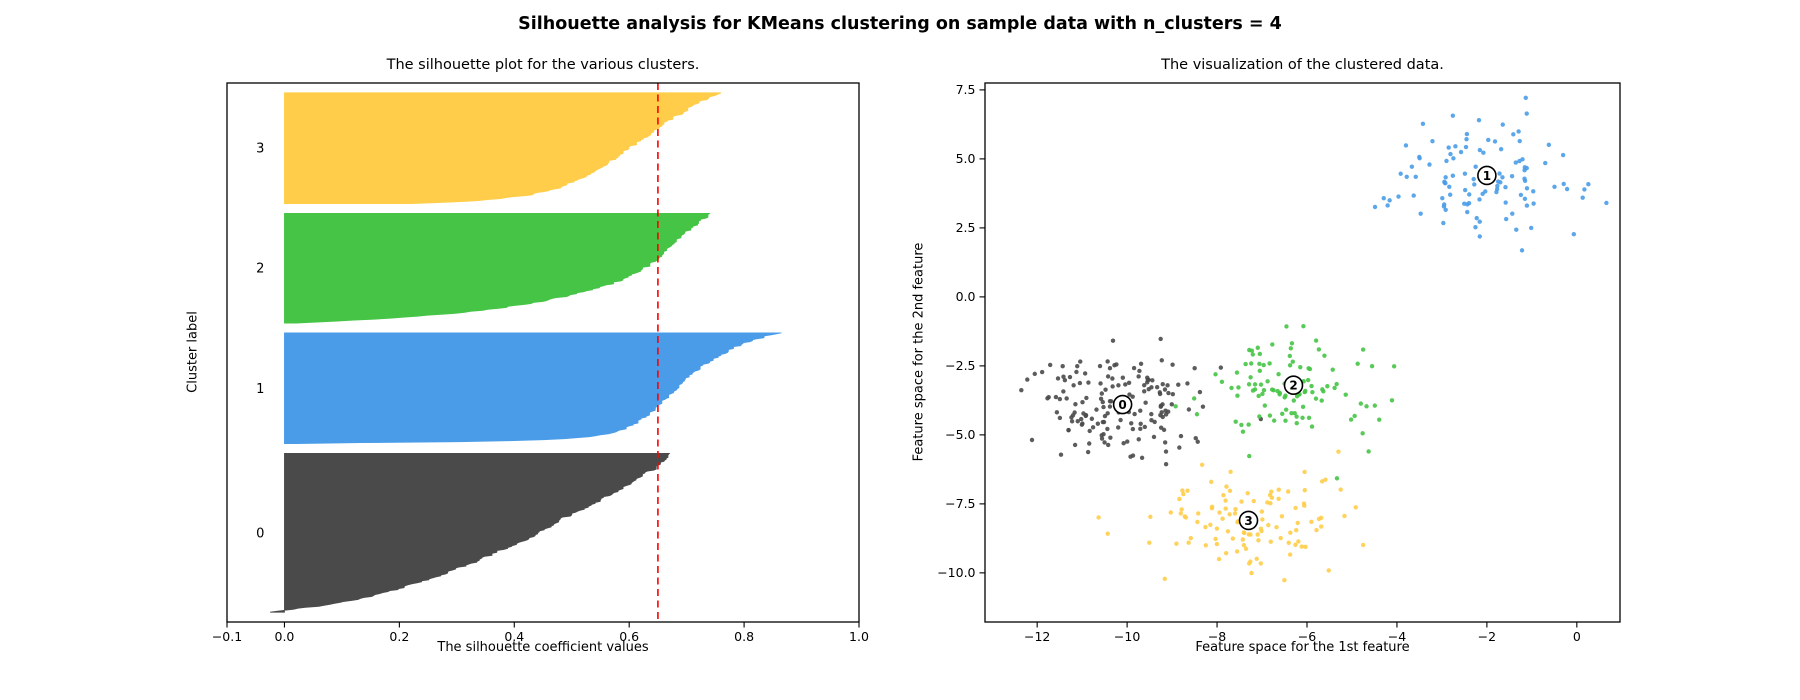  I want to click on x-tick-label: 0.8, so click(744, 636).